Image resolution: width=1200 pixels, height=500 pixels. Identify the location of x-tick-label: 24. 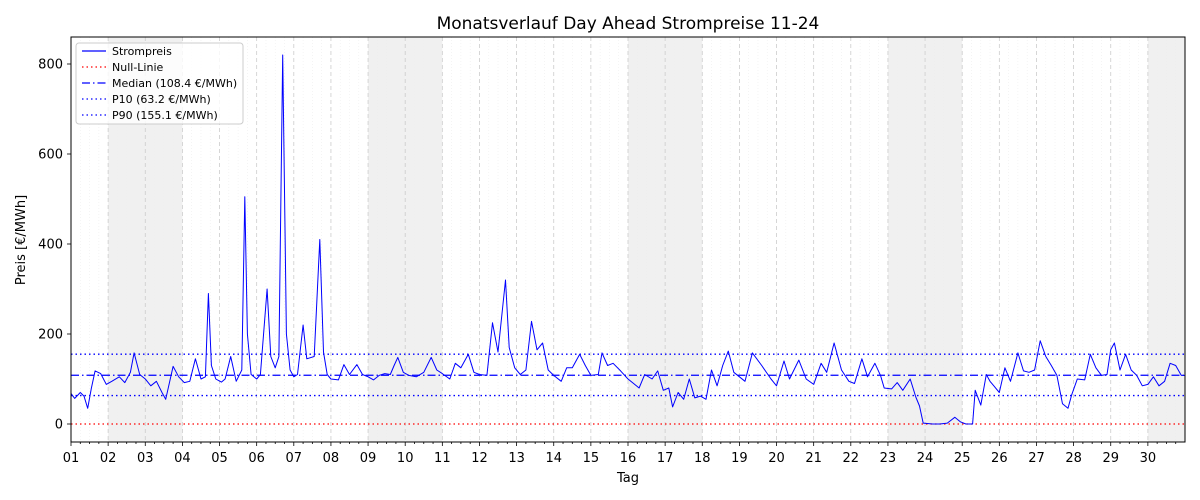
(925, 458).